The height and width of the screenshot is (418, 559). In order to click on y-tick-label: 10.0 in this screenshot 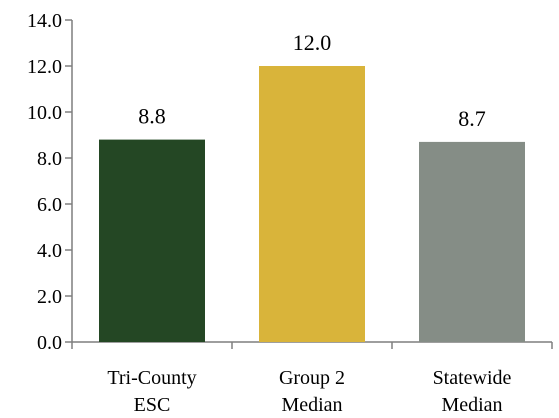, I will do `click(44, 113)`.